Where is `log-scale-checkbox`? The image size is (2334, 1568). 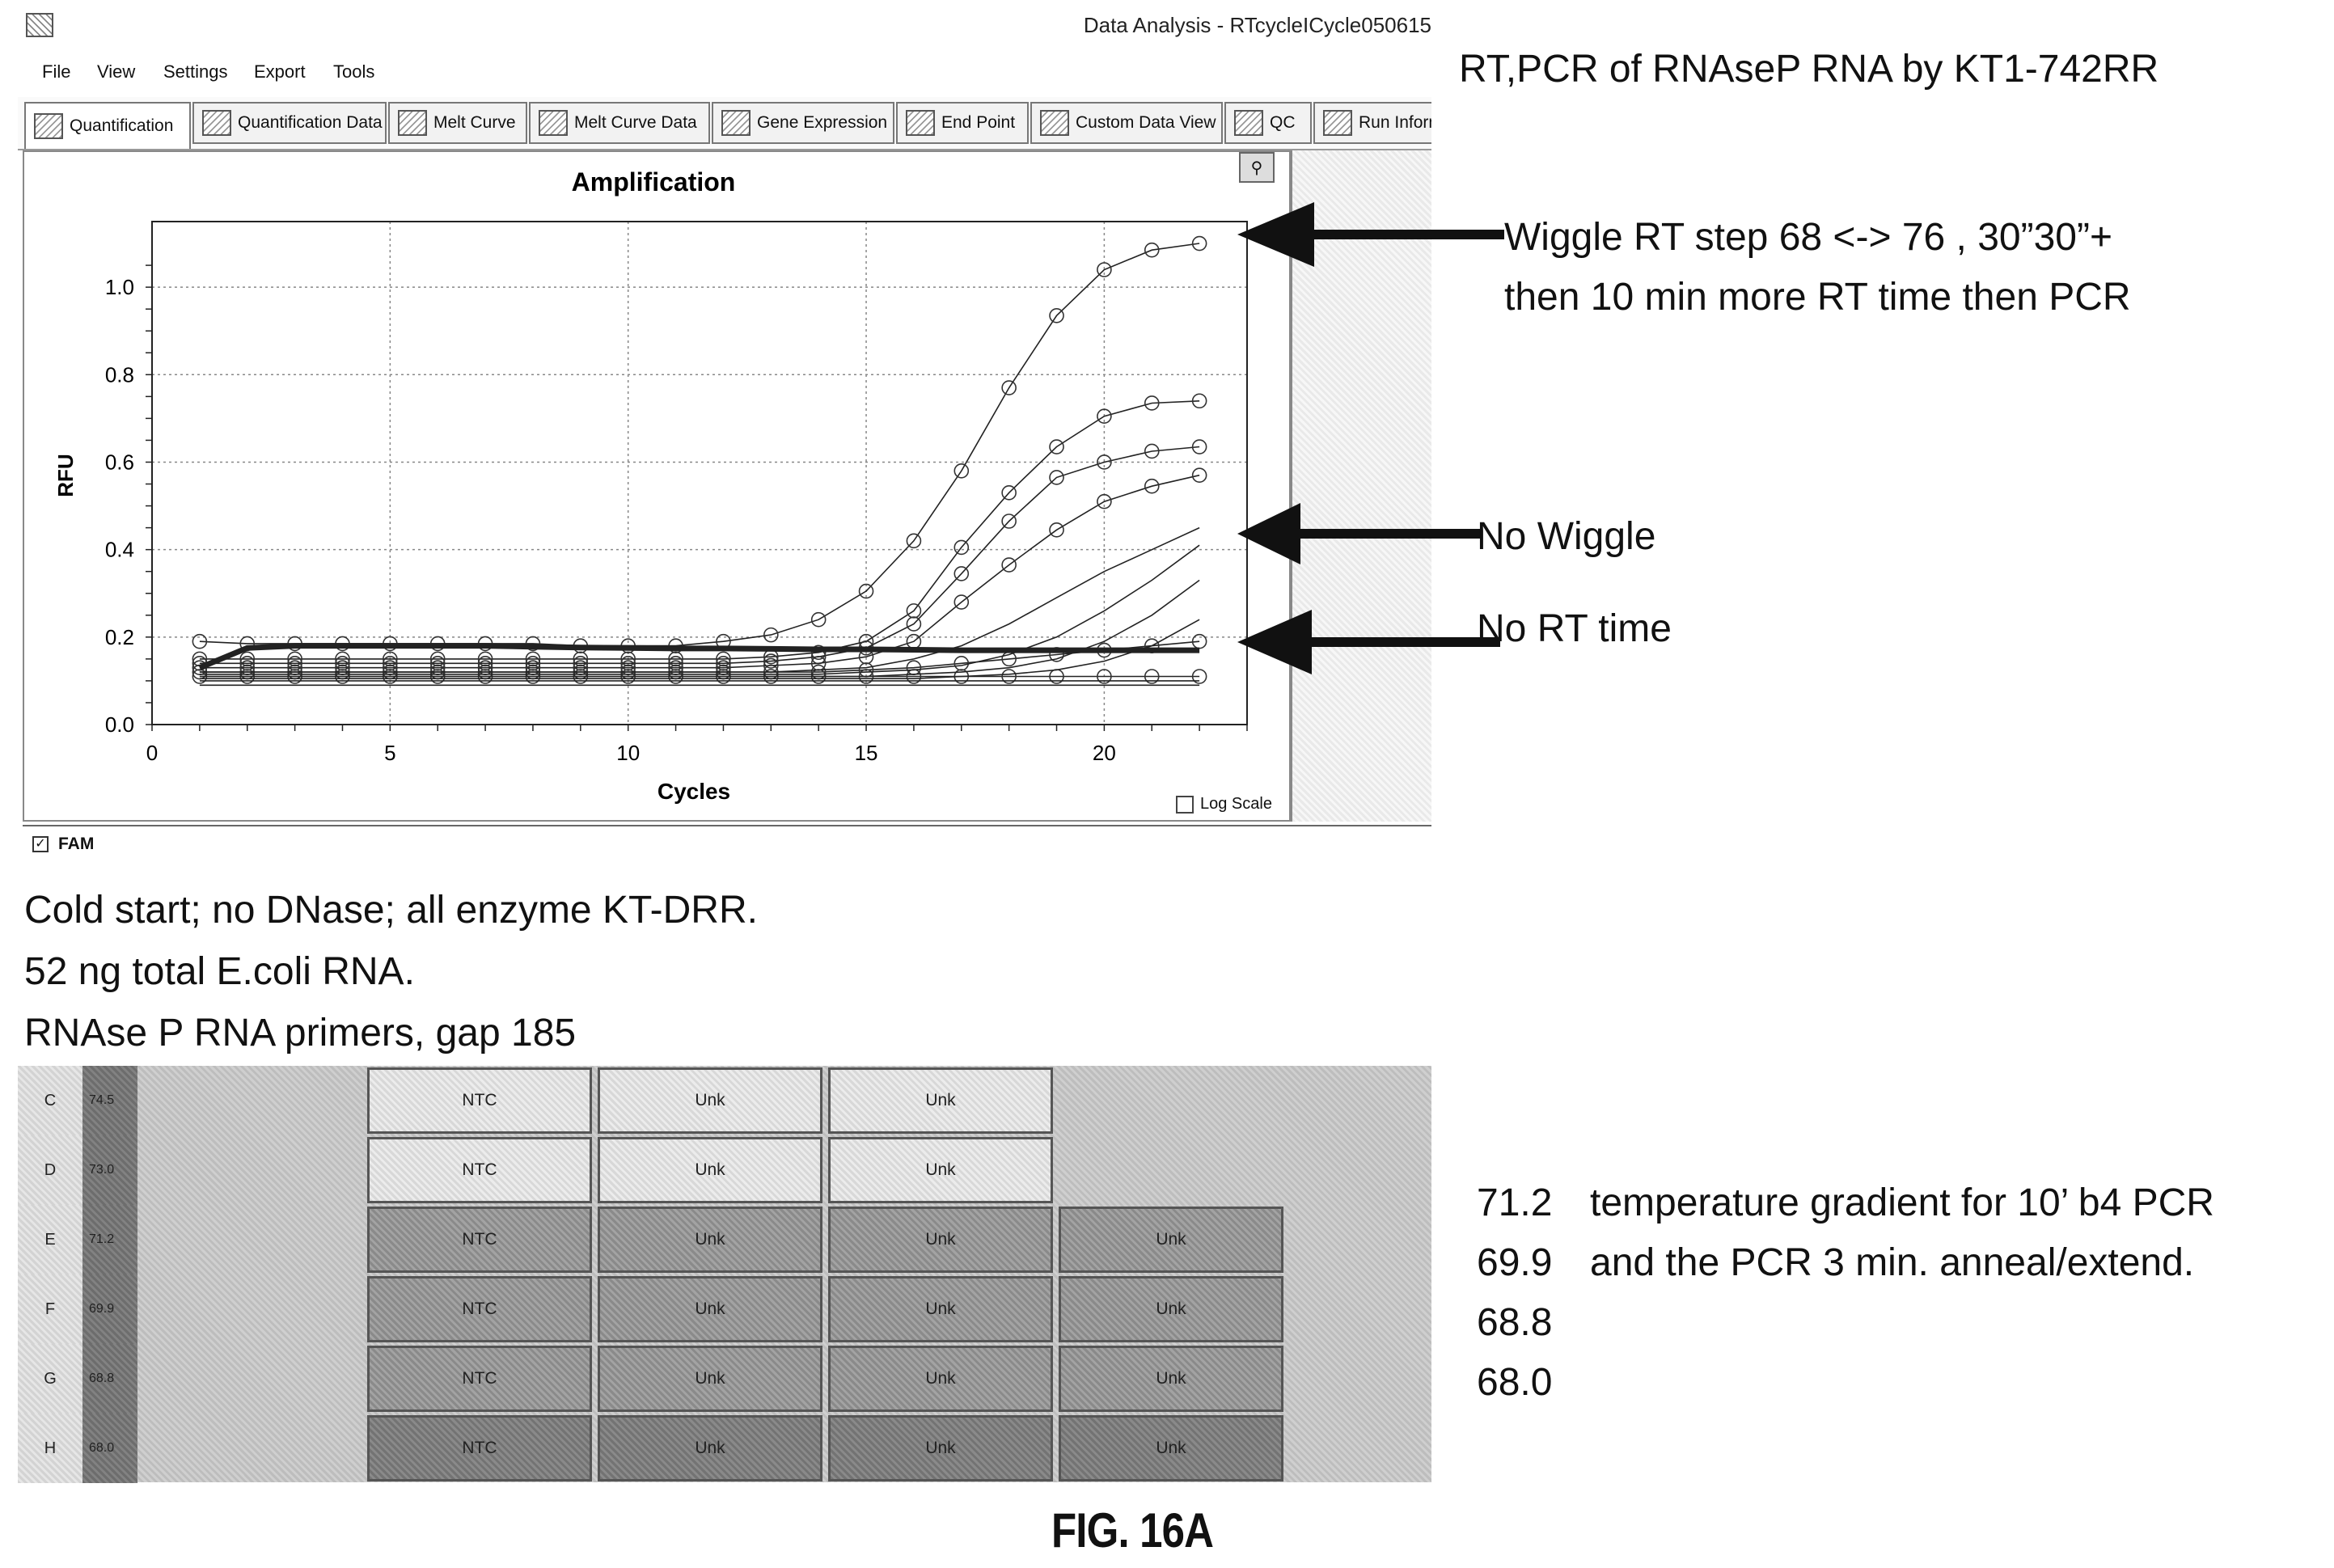
log-scale-checkbox is located at coordinates (1185, 805).